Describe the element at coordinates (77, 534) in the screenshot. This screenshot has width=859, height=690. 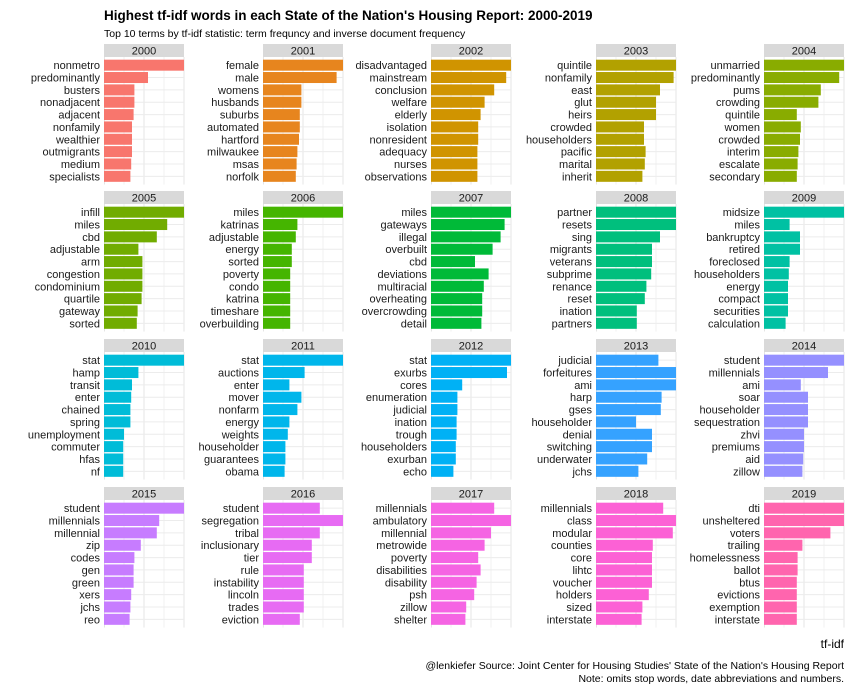
I see `term-label: millennial` at that location.